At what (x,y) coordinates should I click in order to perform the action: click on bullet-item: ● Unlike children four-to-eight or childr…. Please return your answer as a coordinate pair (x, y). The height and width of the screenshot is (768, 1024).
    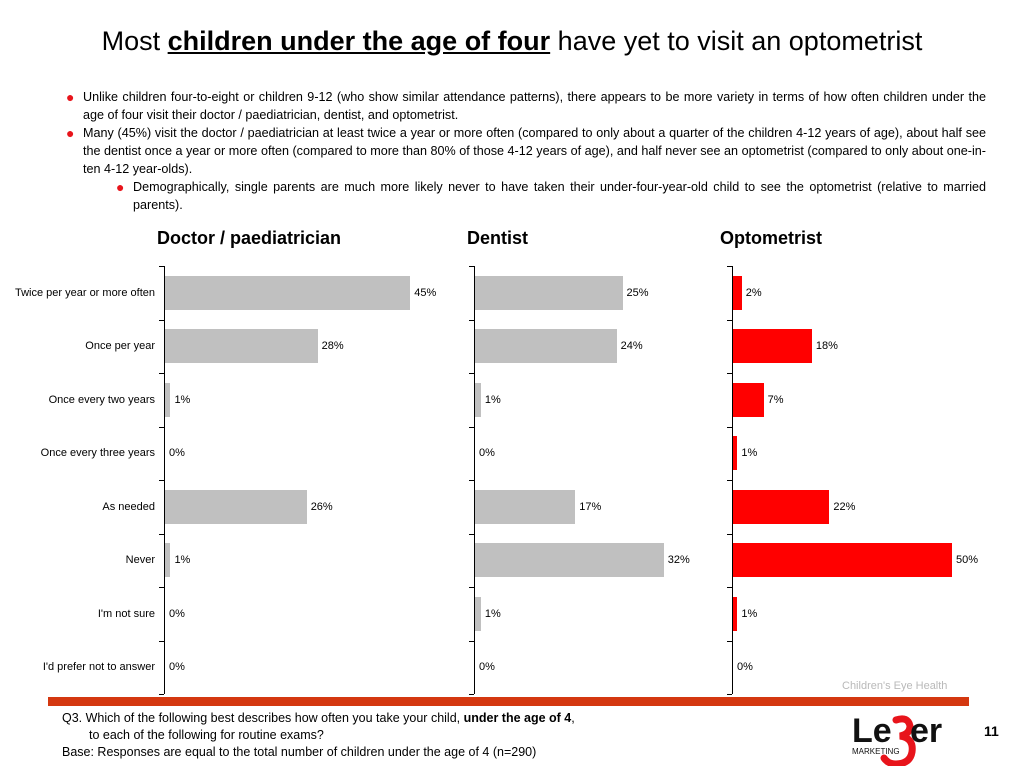
    Looking at the image, I should click on (526, 106).